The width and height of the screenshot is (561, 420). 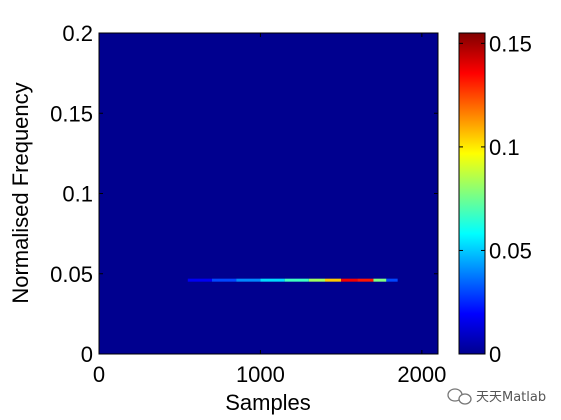 I want to click on y-tick-label: 0, so click(x=87, y=354).